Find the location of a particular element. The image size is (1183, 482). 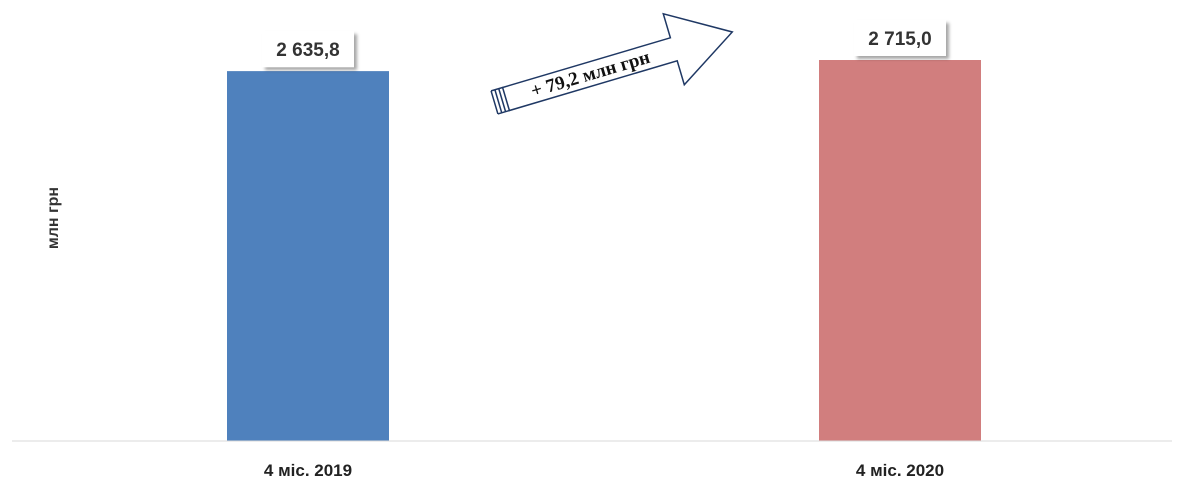

data-label-1: 2 635,8 is located at coordinates (307, 50).